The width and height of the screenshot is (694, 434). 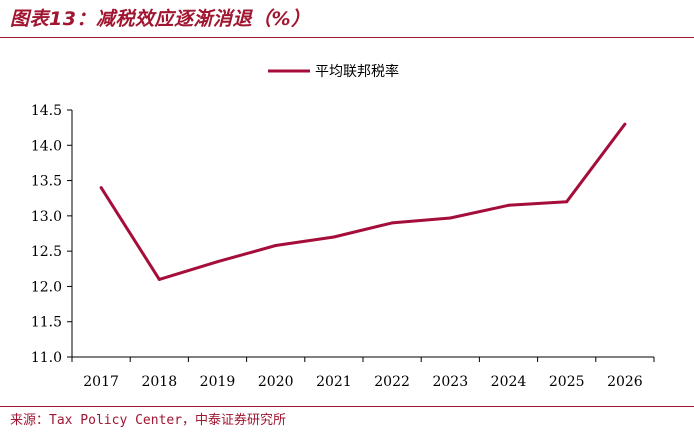 What do you see at coordinates (101, 382) in the screenshot?
I see `x-tick-label: 2017` at bounding box center [101, 382].